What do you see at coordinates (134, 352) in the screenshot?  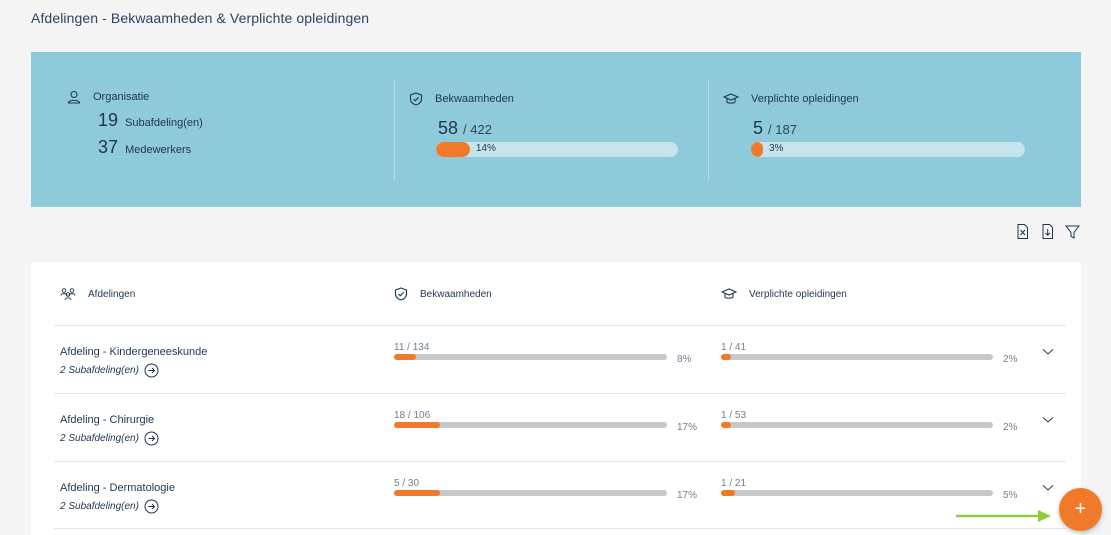 I see `department-name: Afdeling - Kindergeneeskunde` at bounding box center [134, 352].